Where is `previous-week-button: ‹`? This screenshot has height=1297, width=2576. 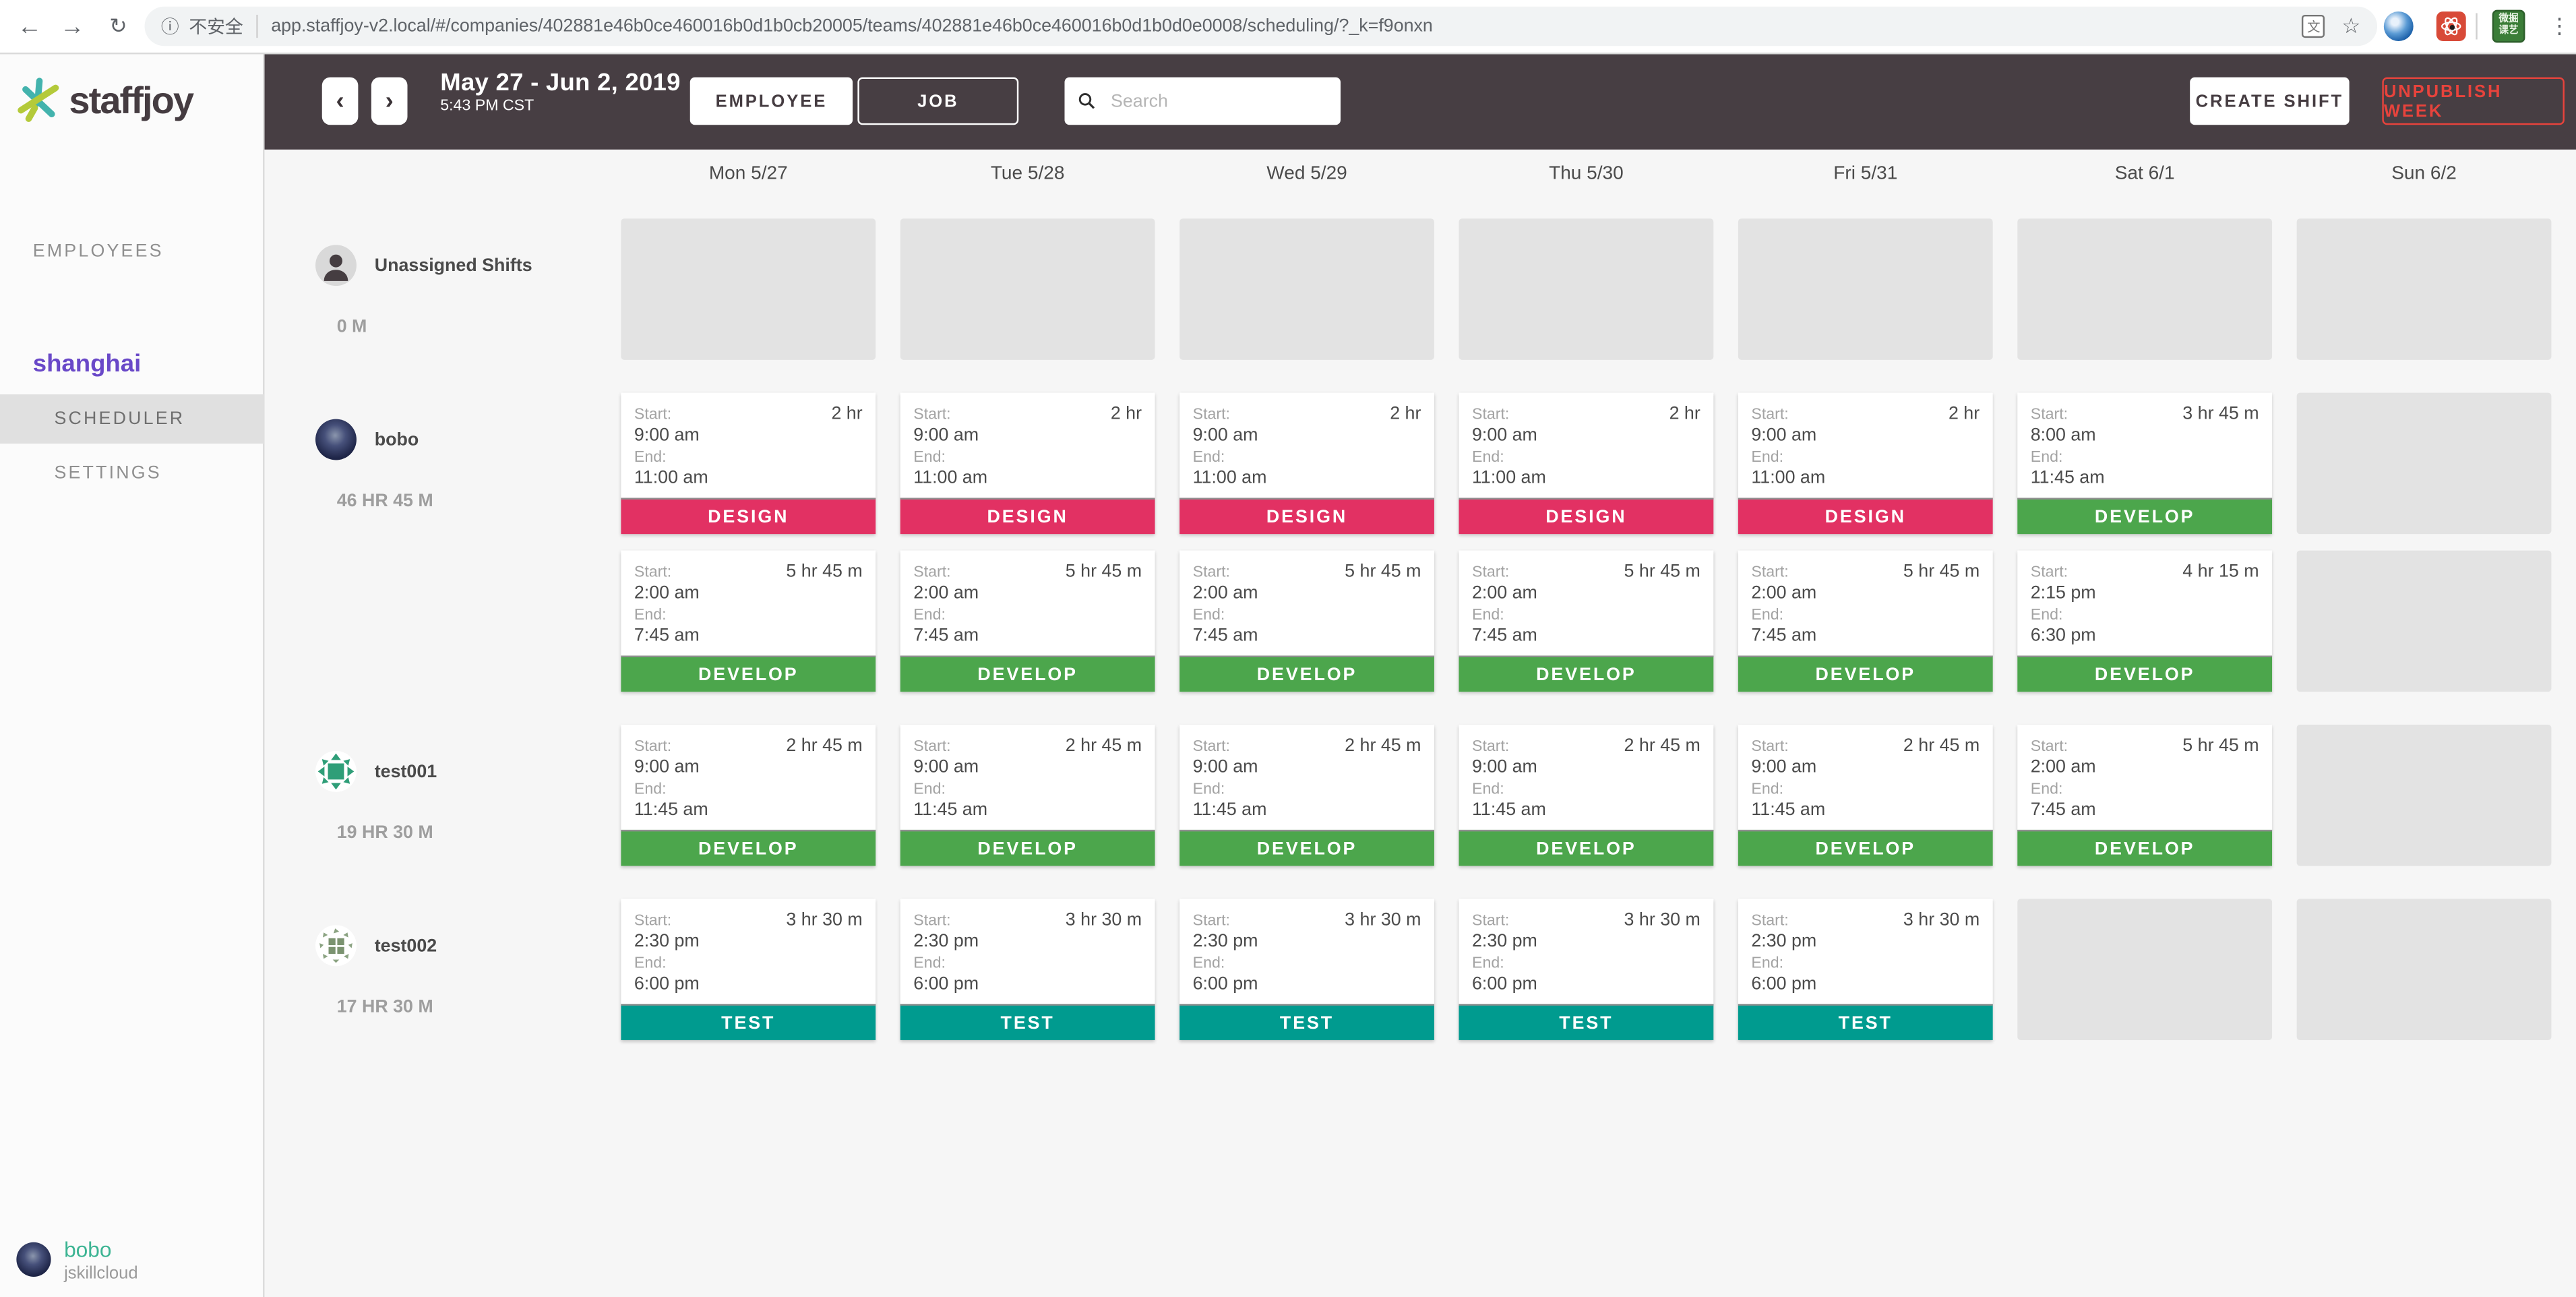 previous-week-button: ‹ is located at coordinates (340, 101).